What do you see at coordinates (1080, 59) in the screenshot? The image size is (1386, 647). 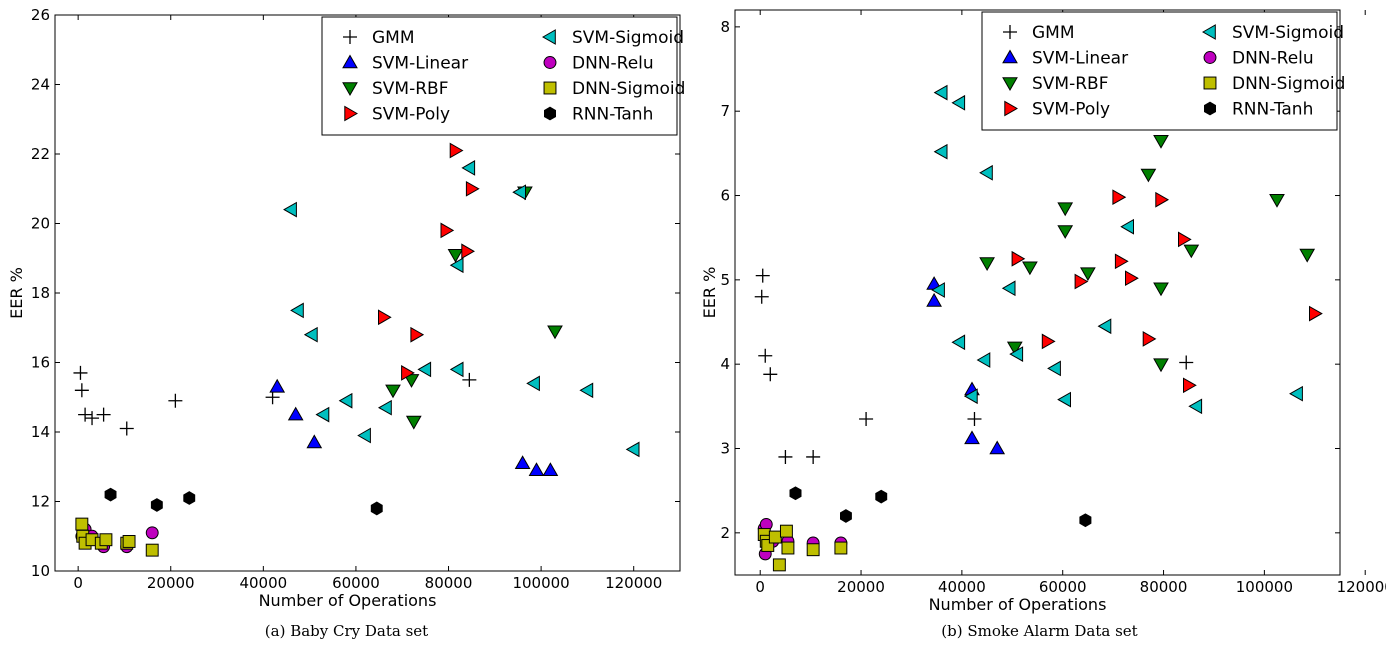 I see `legend-label: SVM-Linear` at bounding box center [1080, 59].